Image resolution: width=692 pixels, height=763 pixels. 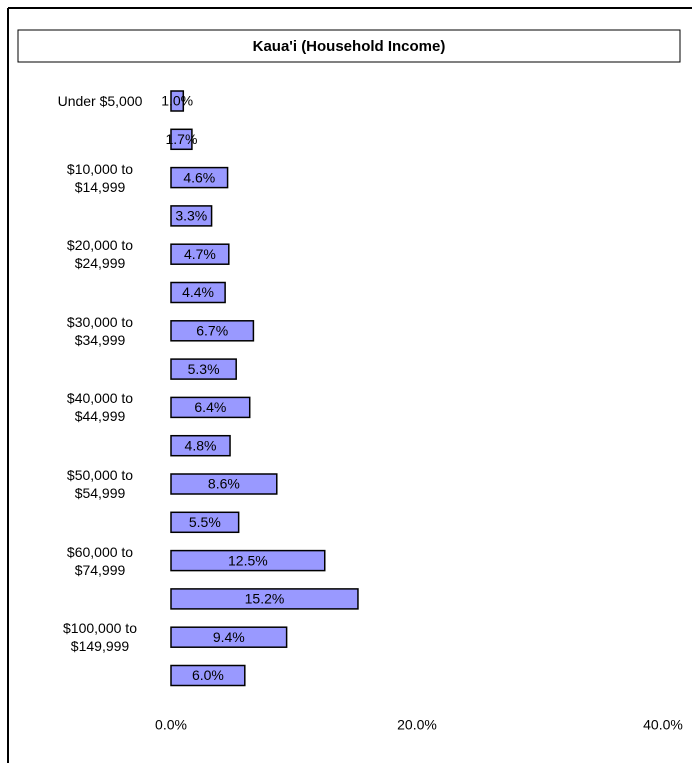 I want to click on value-label: 15.2%, so click(x=265, y=599).